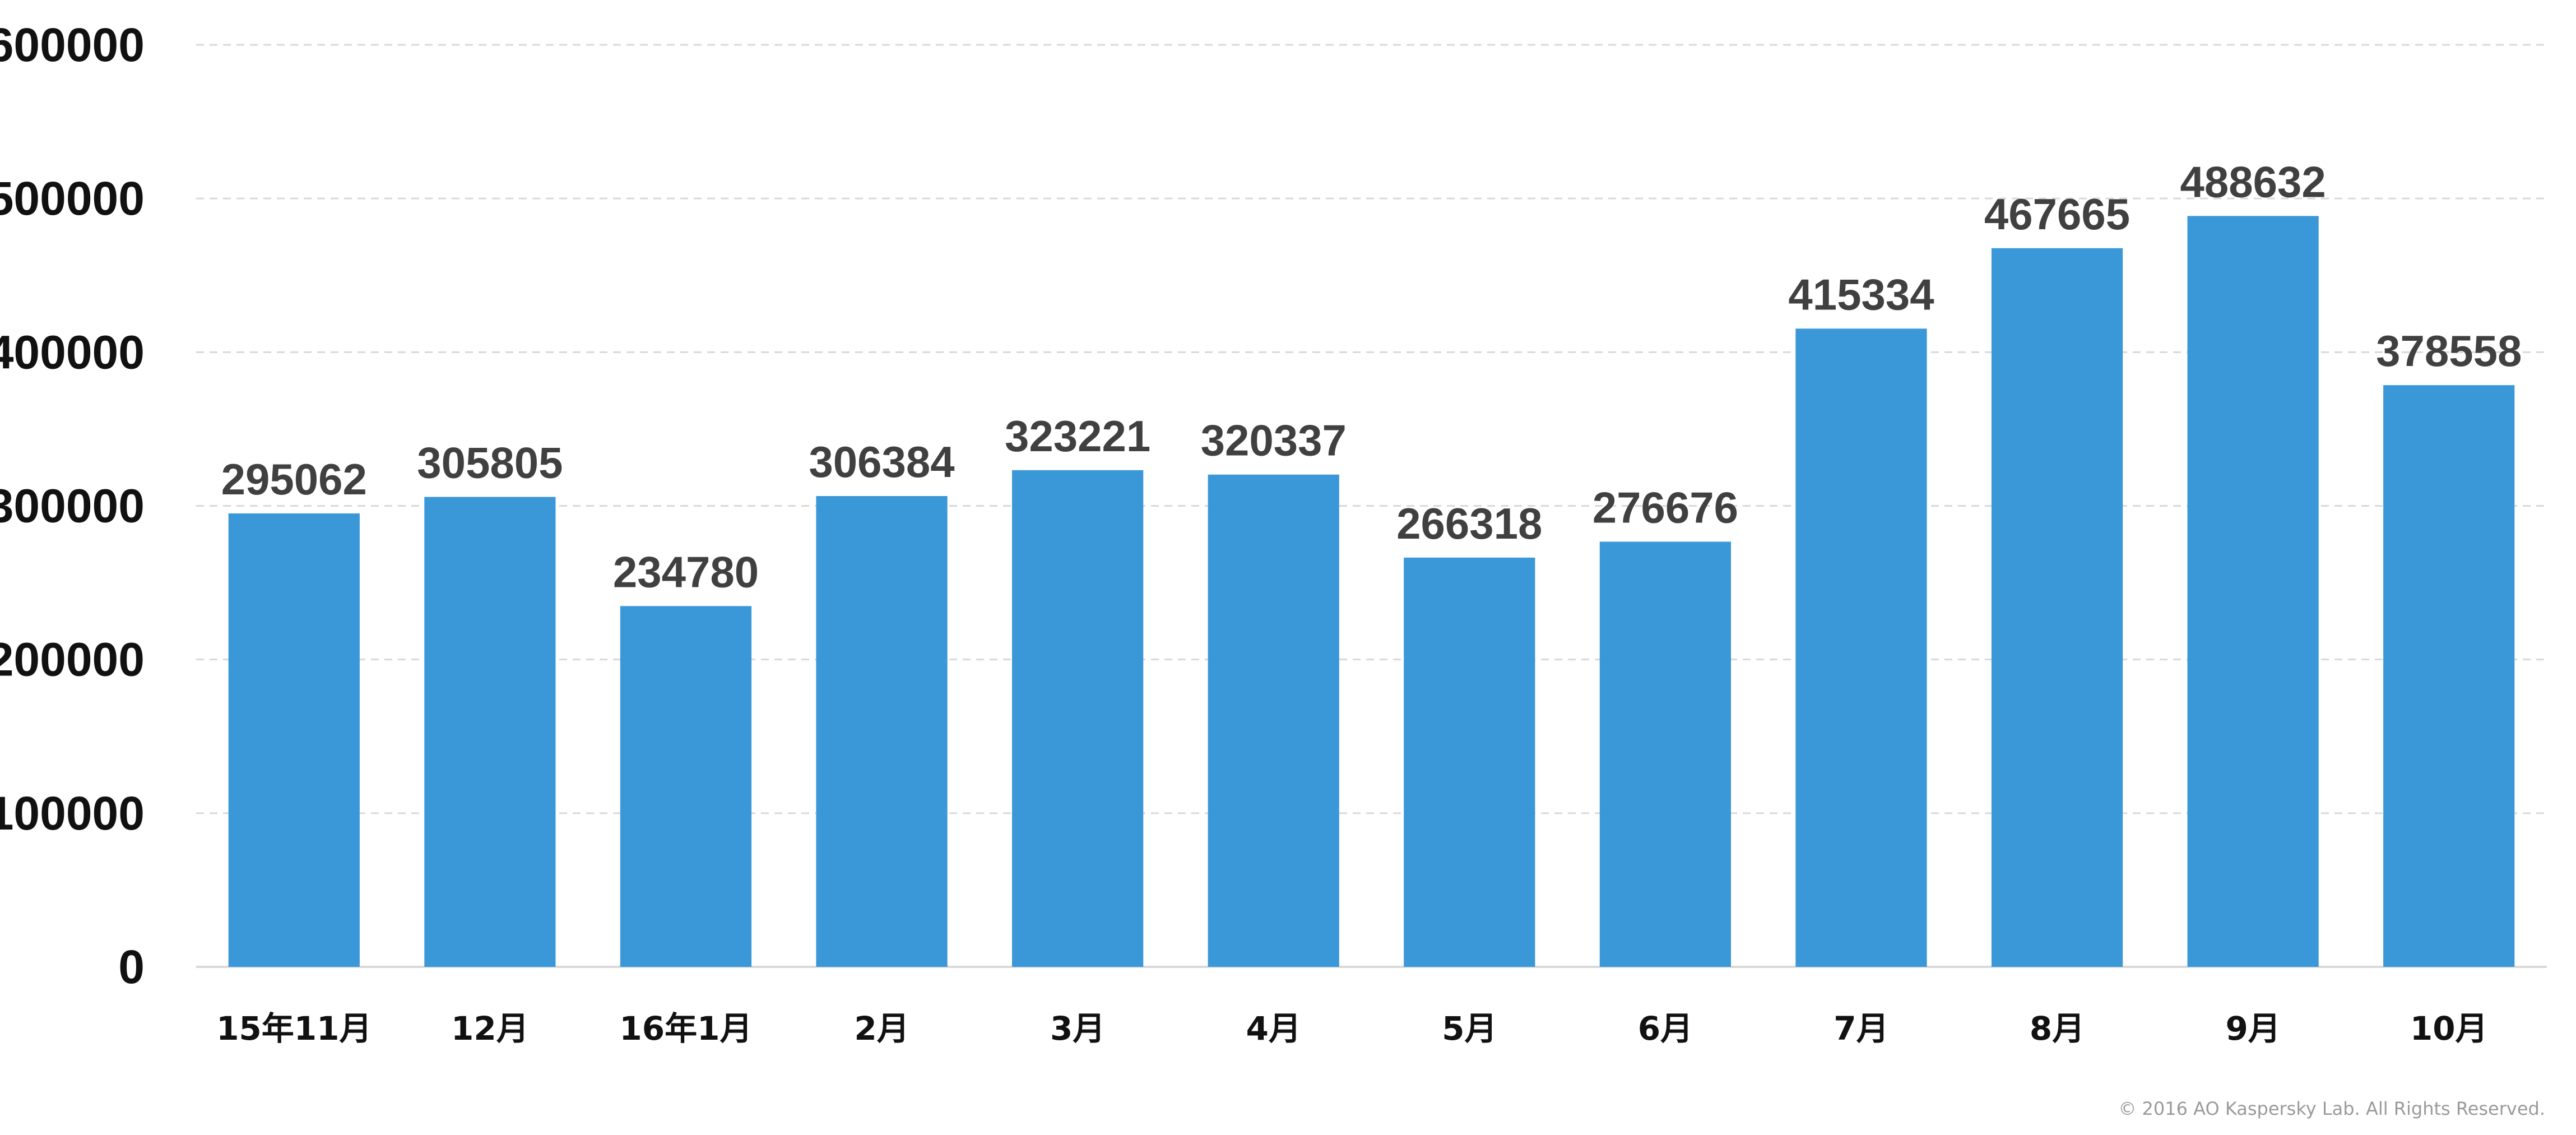 The width and height of the screenshot is (2576, 1135). Describe the element at coordinates (1352, 1028) in the screenshot. I see `x-axis-ticks: 15年11月 12月 16年1月 2月 3月 4月 5月 6月 7月 8月 9月 10月` at that location.